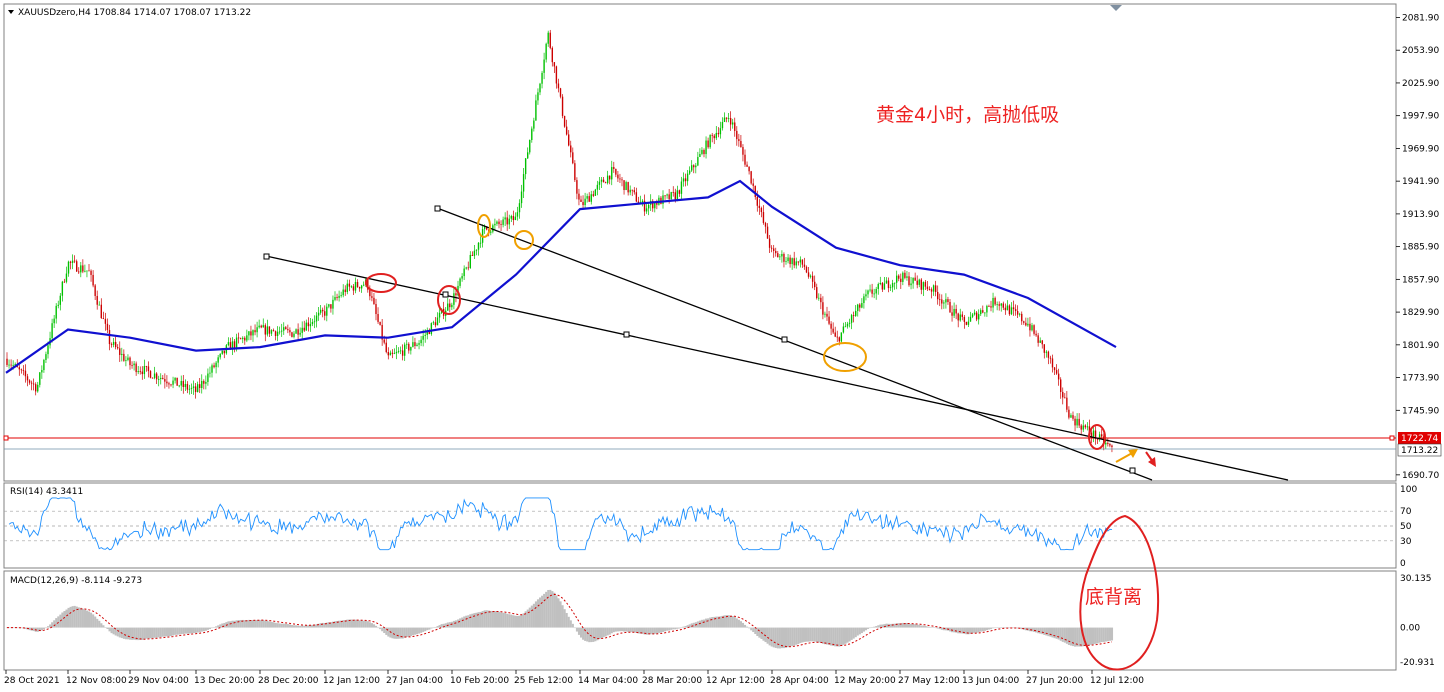 This screenshot has width=1444, height=692. I want to click on trendline-upper-handle-mid, so click(626, 334).